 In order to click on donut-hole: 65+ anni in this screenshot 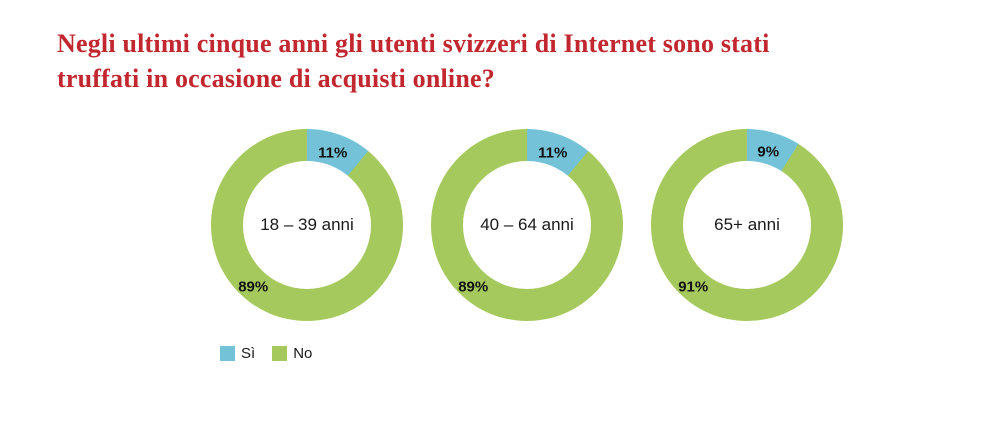, I will do `click(747, 225)`.